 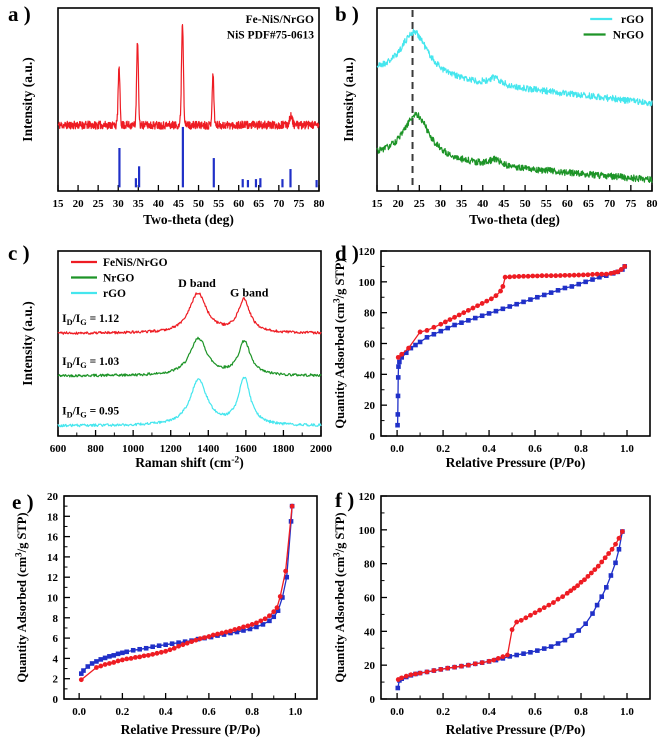 What do you see at coordinates (191, 442) in the screenshot?
I see `x-axis: 600 800 1000 1200 1400 1600 1800 2000` at bounding box center [191, 442].